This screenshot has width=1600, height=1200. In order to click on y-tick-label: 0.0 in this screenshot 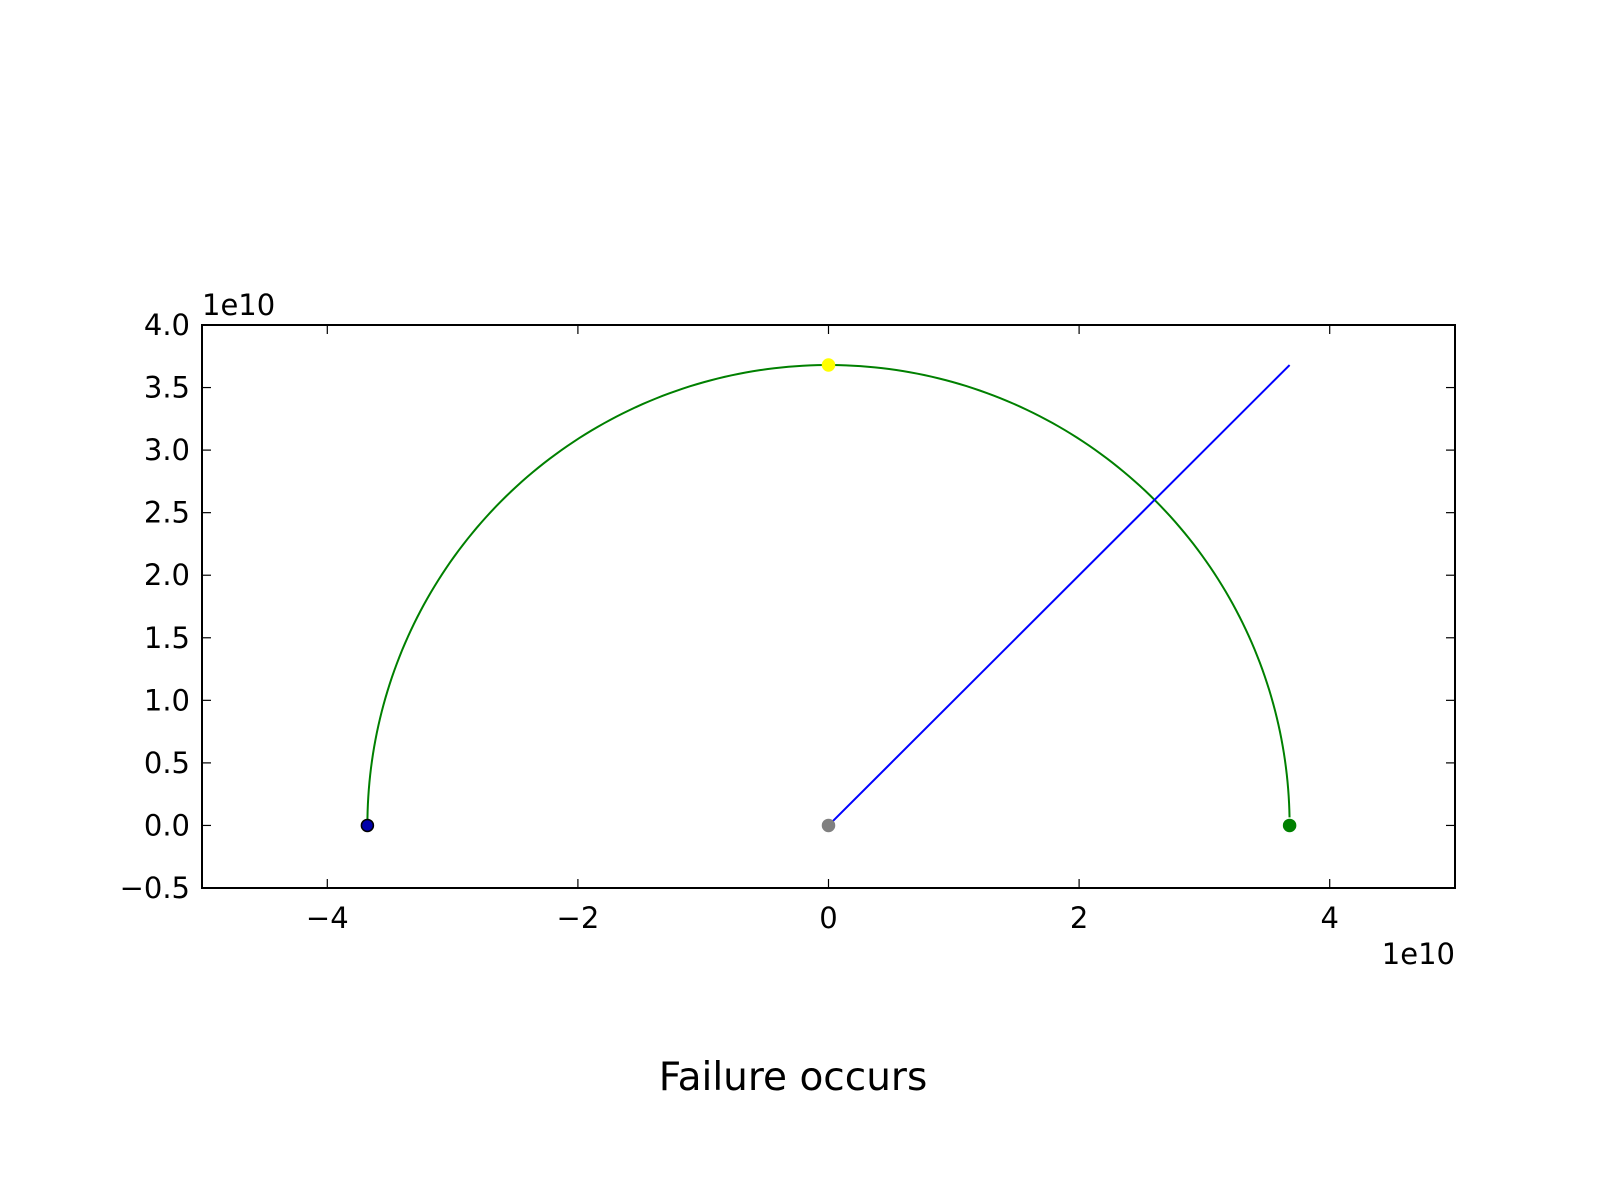, I will do `click(167, 825)`.